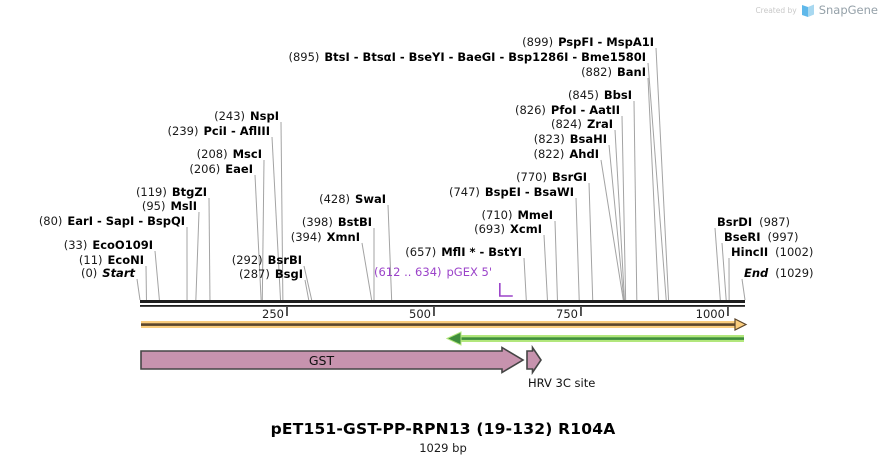  Describe the element at coordinates (273, 314) in the screenshot. I see `axis-tick-label: 250` at that location.